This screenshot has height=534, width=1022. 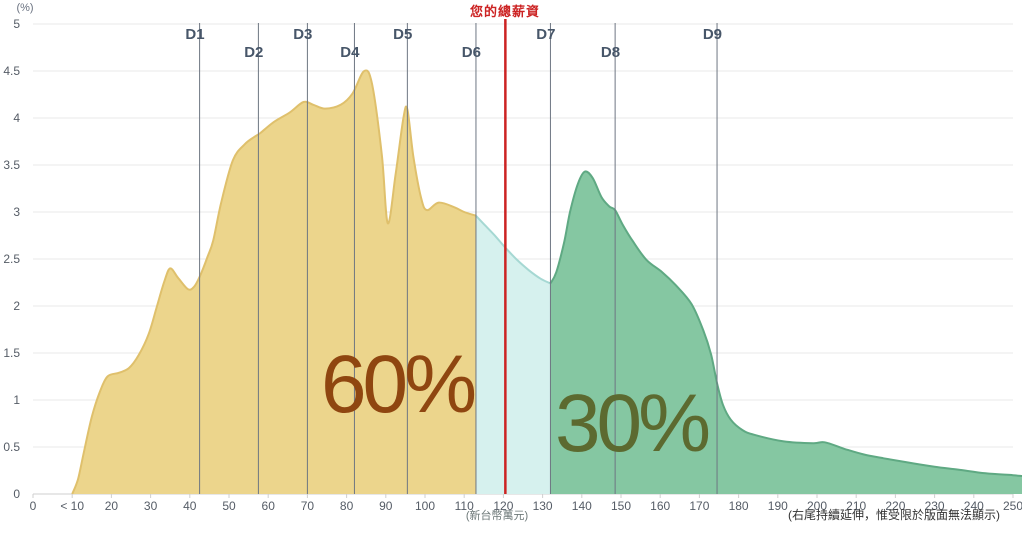 I want to click on y-tick-label: 3.5, so click(x=11, y=165).